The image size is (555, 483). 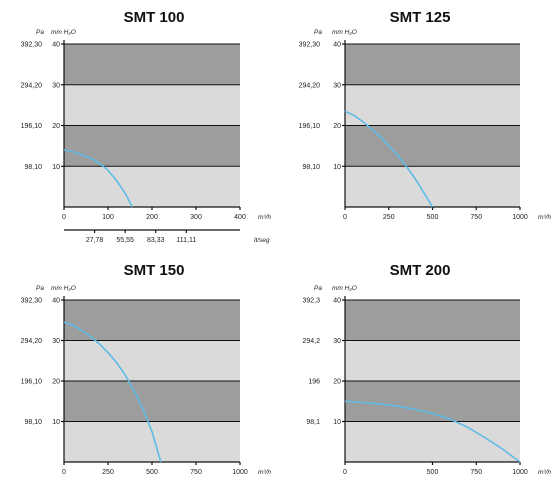 I want to click on chart-title: SMT 200, so click(x=420, y=270).